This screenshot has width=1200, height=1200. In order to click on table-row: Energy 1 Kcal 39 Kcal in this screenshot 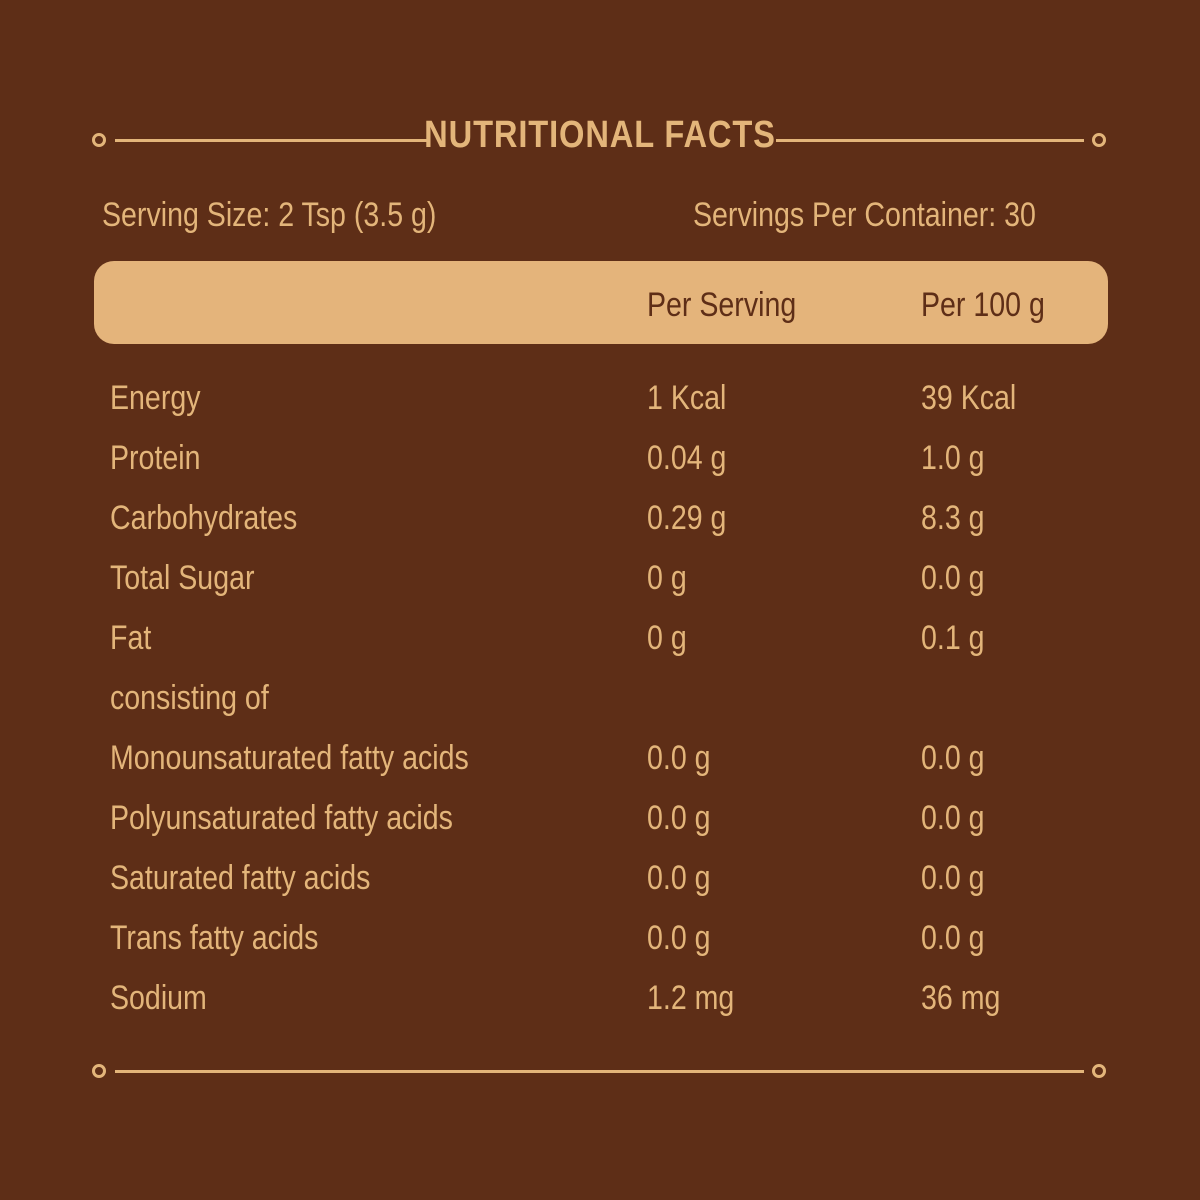, I will do `click(600, 400)`.